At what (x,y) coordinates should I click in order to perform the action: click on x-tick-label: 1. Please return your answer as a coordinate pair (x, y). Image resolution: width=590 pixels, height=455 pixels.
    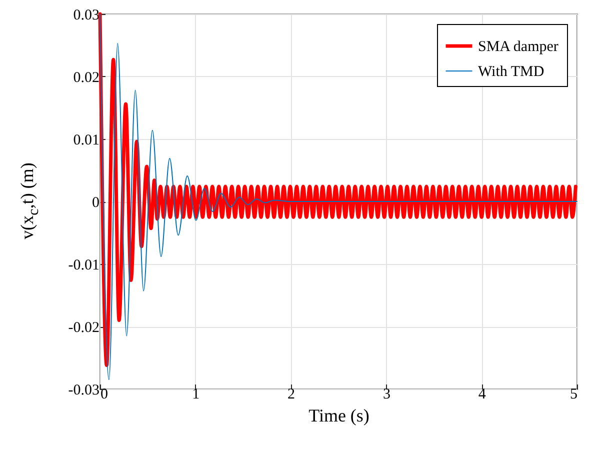
    Looking at the image, I should click on (196, 394).